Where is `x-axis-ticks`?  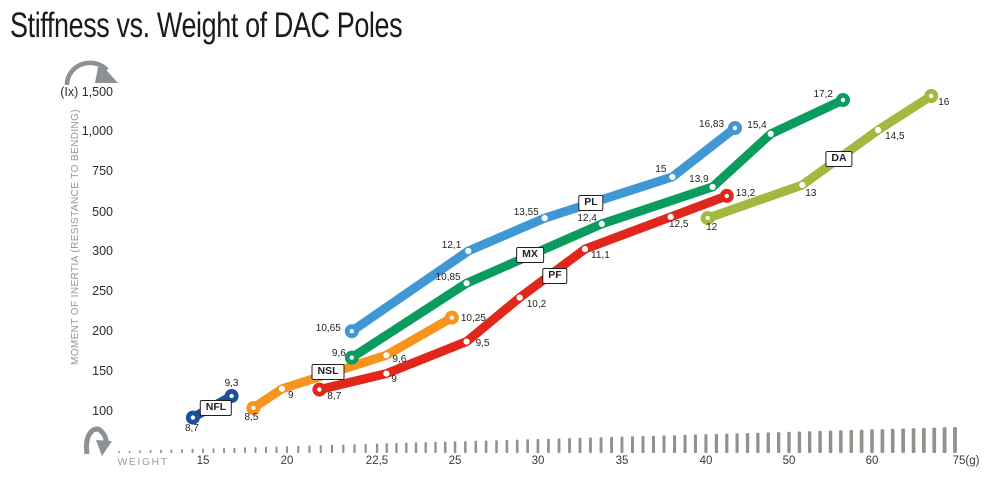
x-axis-ticks is located at coordinates (537, 440).